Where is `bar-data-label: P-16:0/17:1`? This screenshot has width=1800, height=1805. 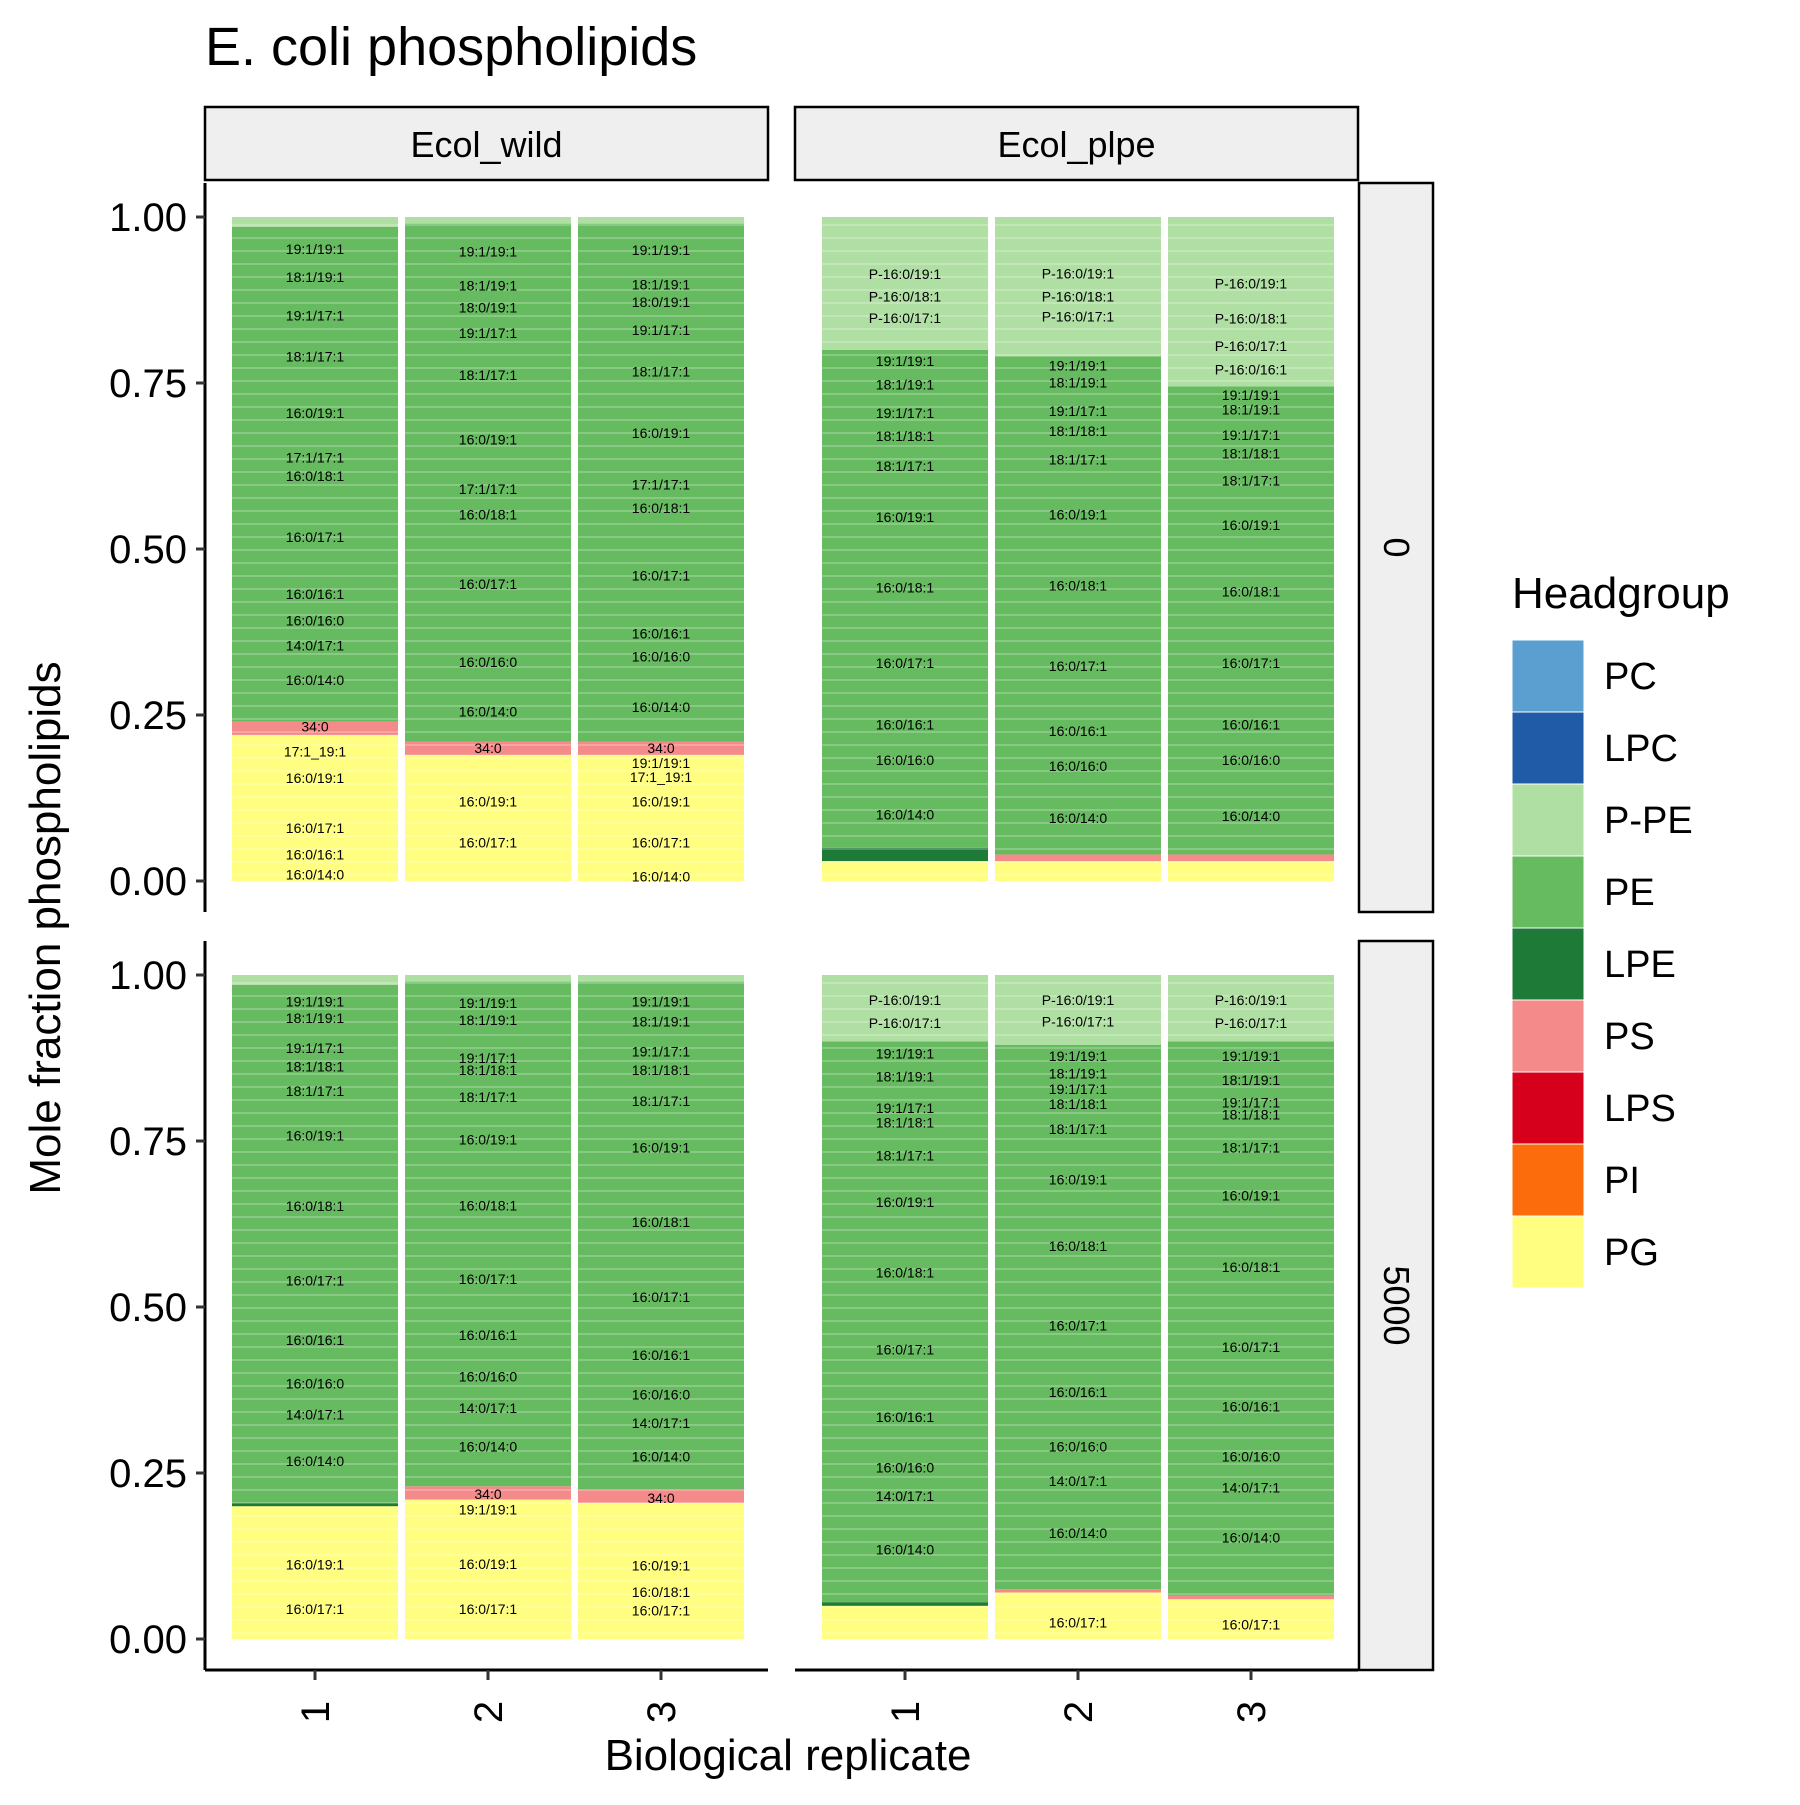 bar-data-label: P-16:0/17:1 is located at coordinates (1078, 317).